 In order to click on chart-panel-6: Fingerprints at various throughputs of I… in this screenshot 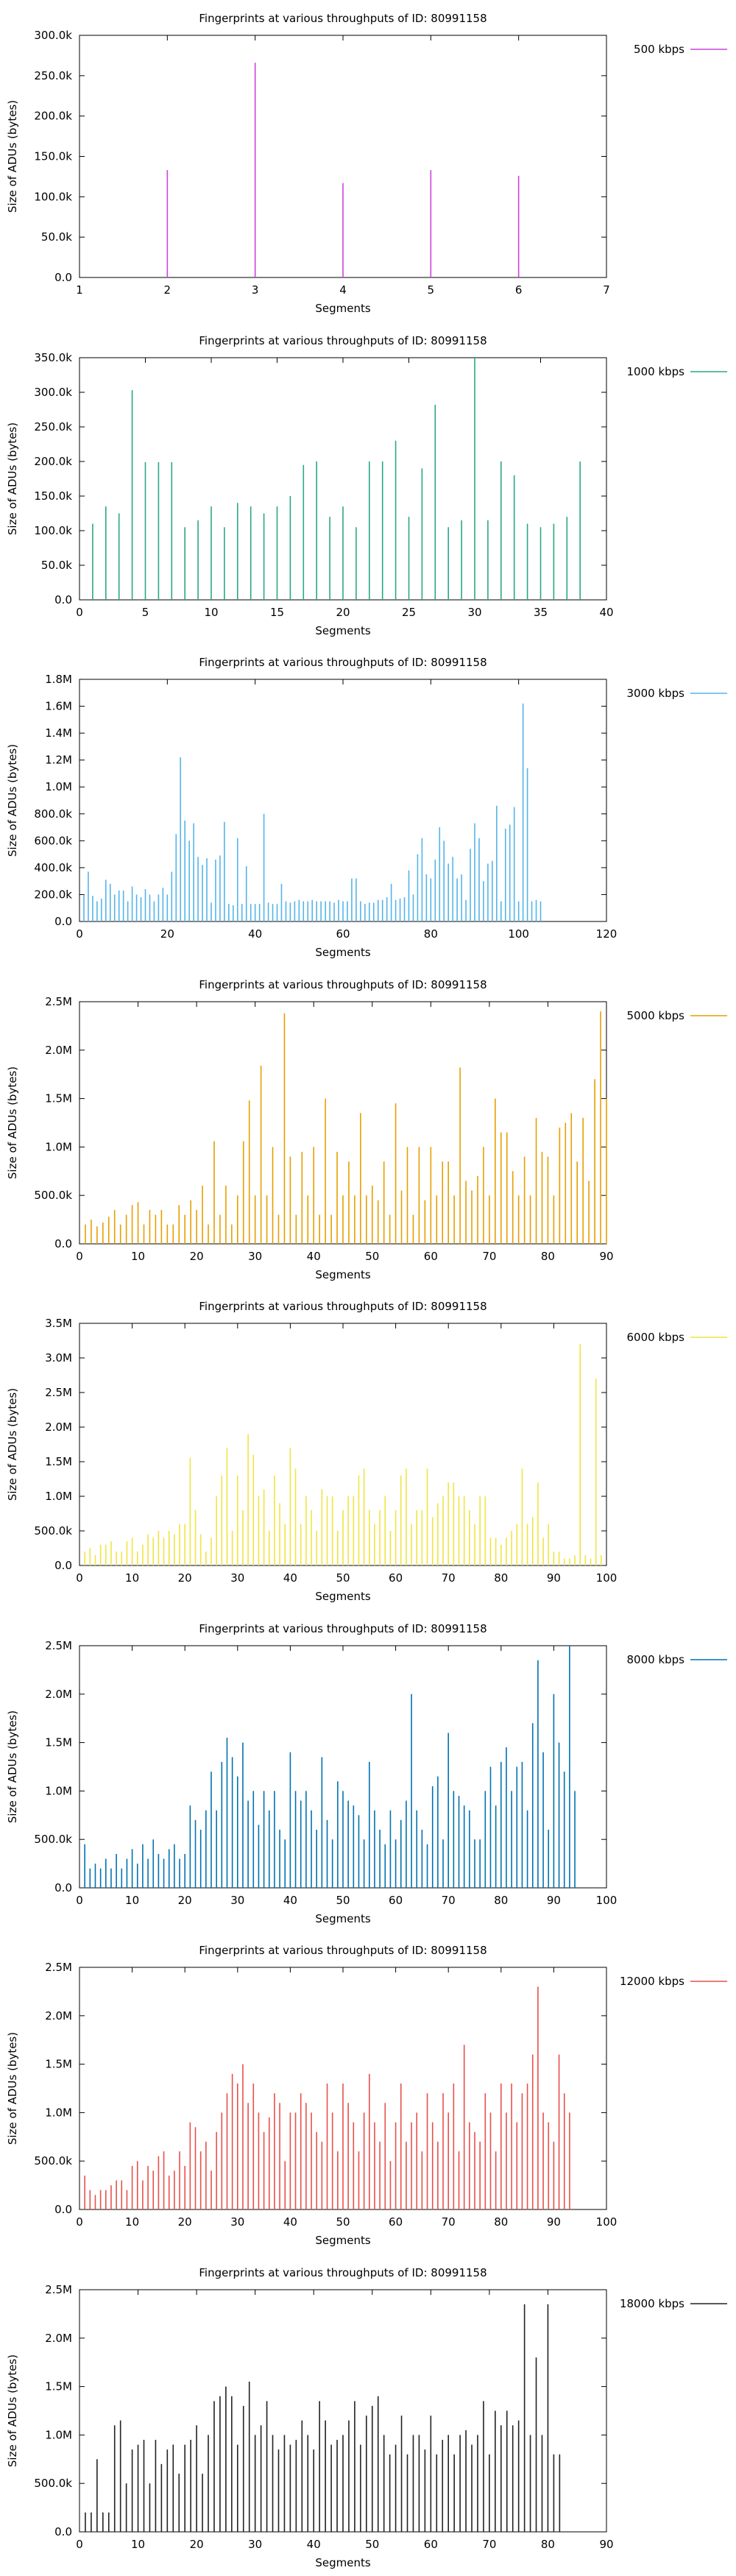, I will do `click(366, 1774)`.